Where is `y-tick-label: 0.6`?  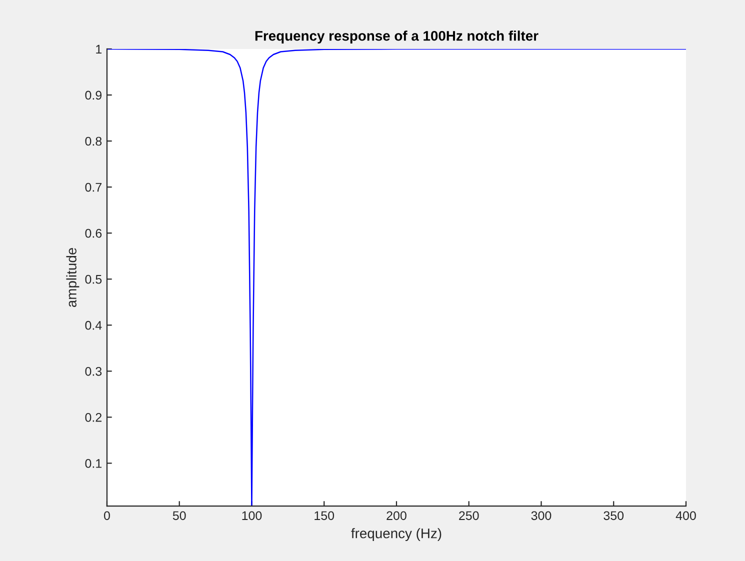
y-tick-label: 0.6 is located at coordinates (93, 233).